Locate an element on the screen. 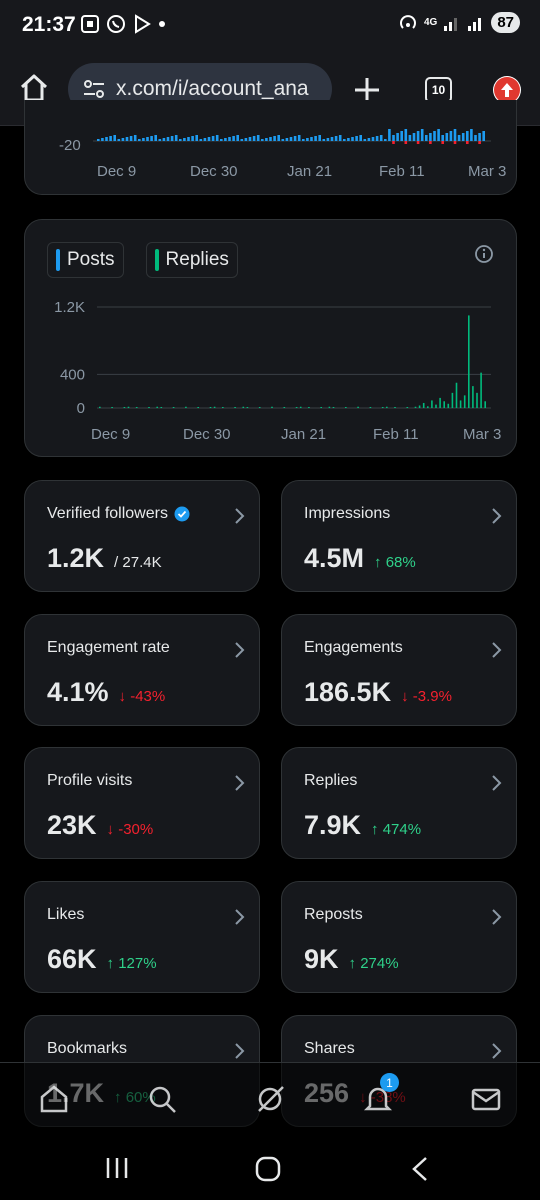 This screenshot has width=540, height=1200. stat-title: Bookmarks is located at coordinates (87, 1049).